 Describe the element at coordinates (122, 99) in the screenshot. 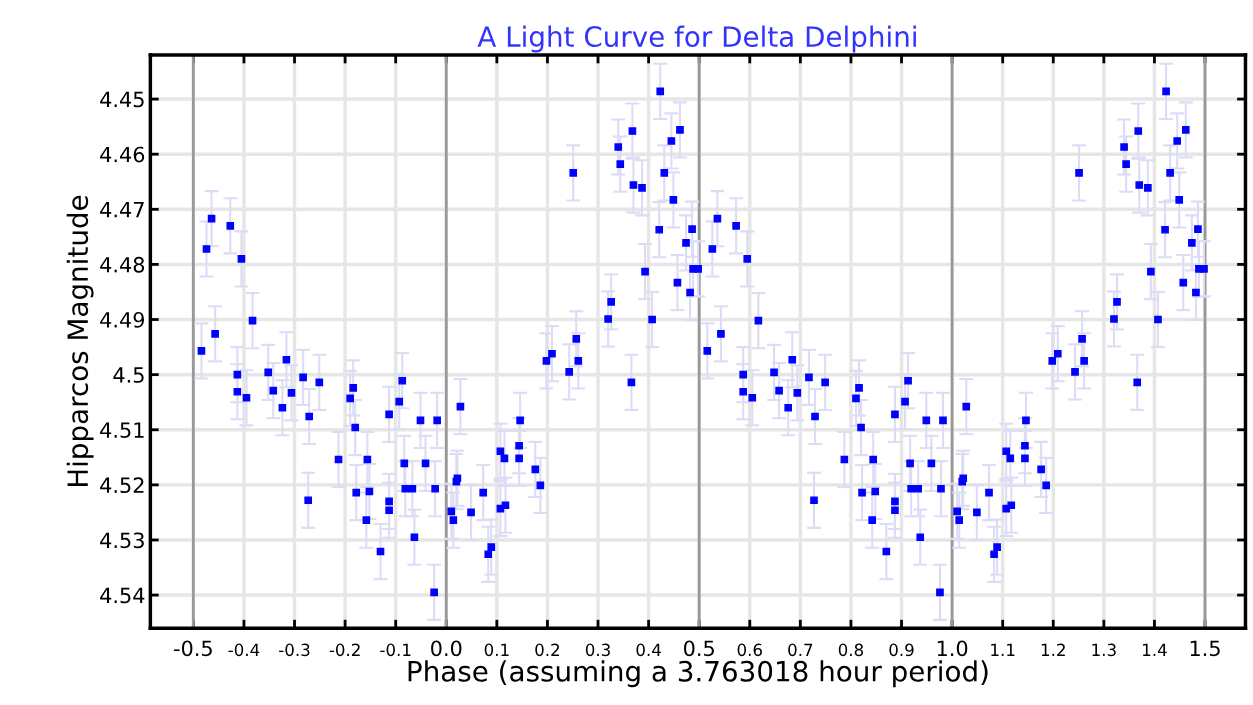

I see `y-tick-label: 4.45` at that location.